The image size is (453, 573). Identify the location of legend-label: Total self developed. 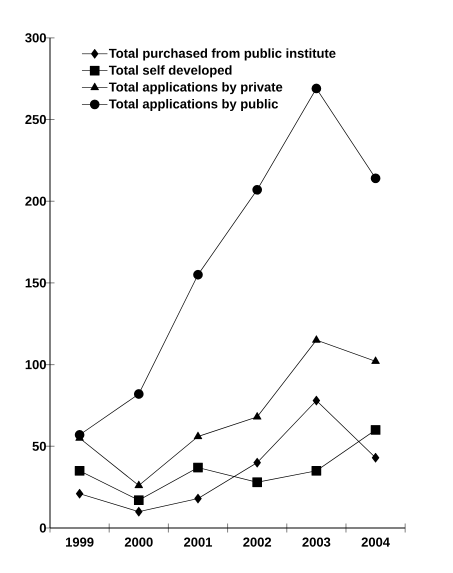
(170, 71).